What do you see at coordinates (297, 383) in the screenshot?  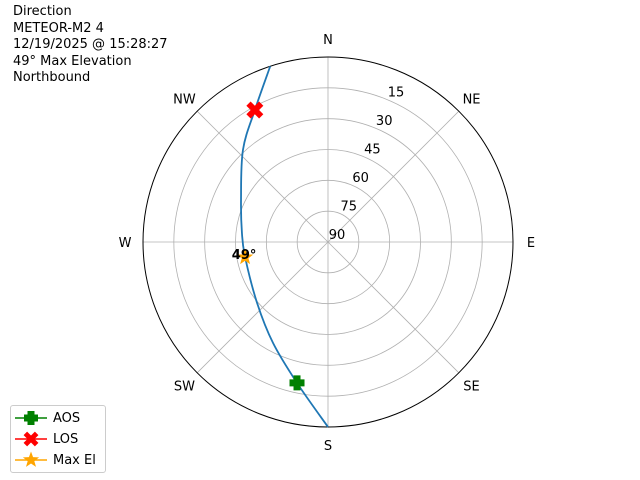 I see `aos-marker` at bounding box center [297, 383].